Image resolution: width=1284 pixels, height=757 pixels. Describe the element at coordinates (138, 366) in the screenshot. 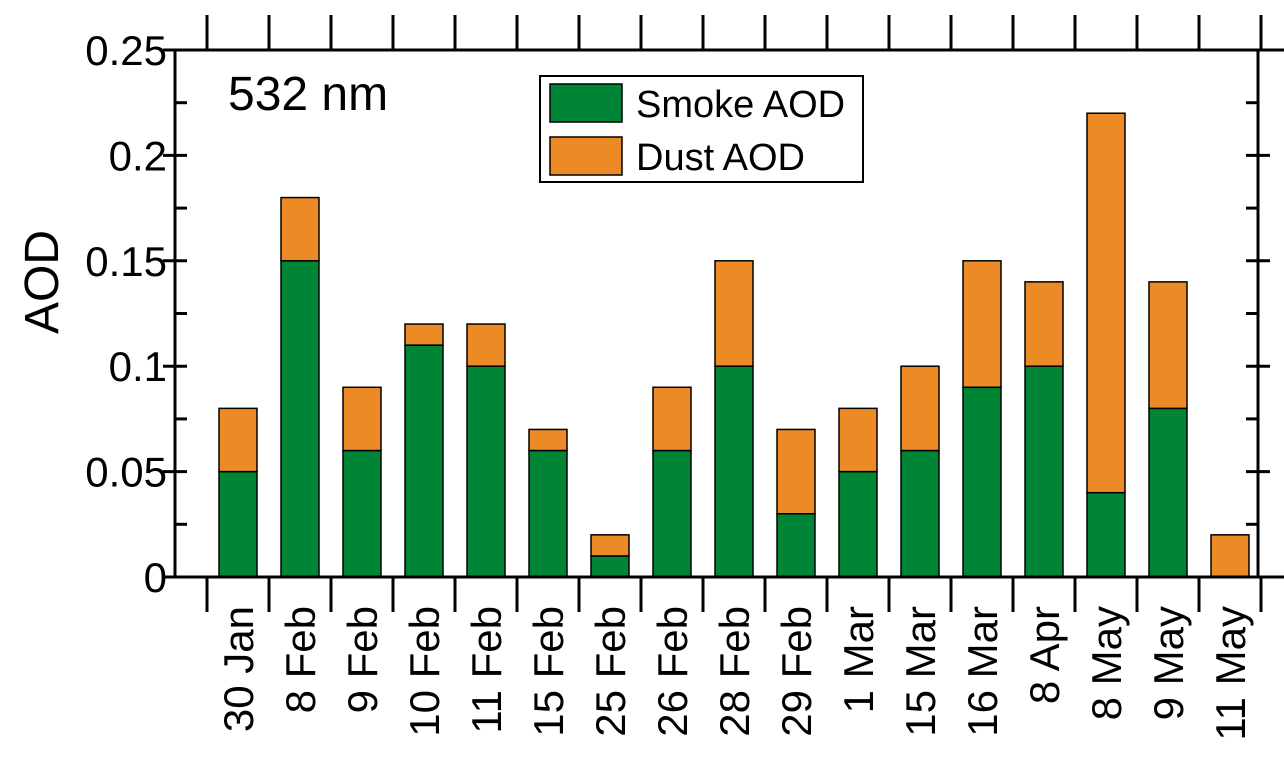

I see `y-tick-label: 0.1` at that location.